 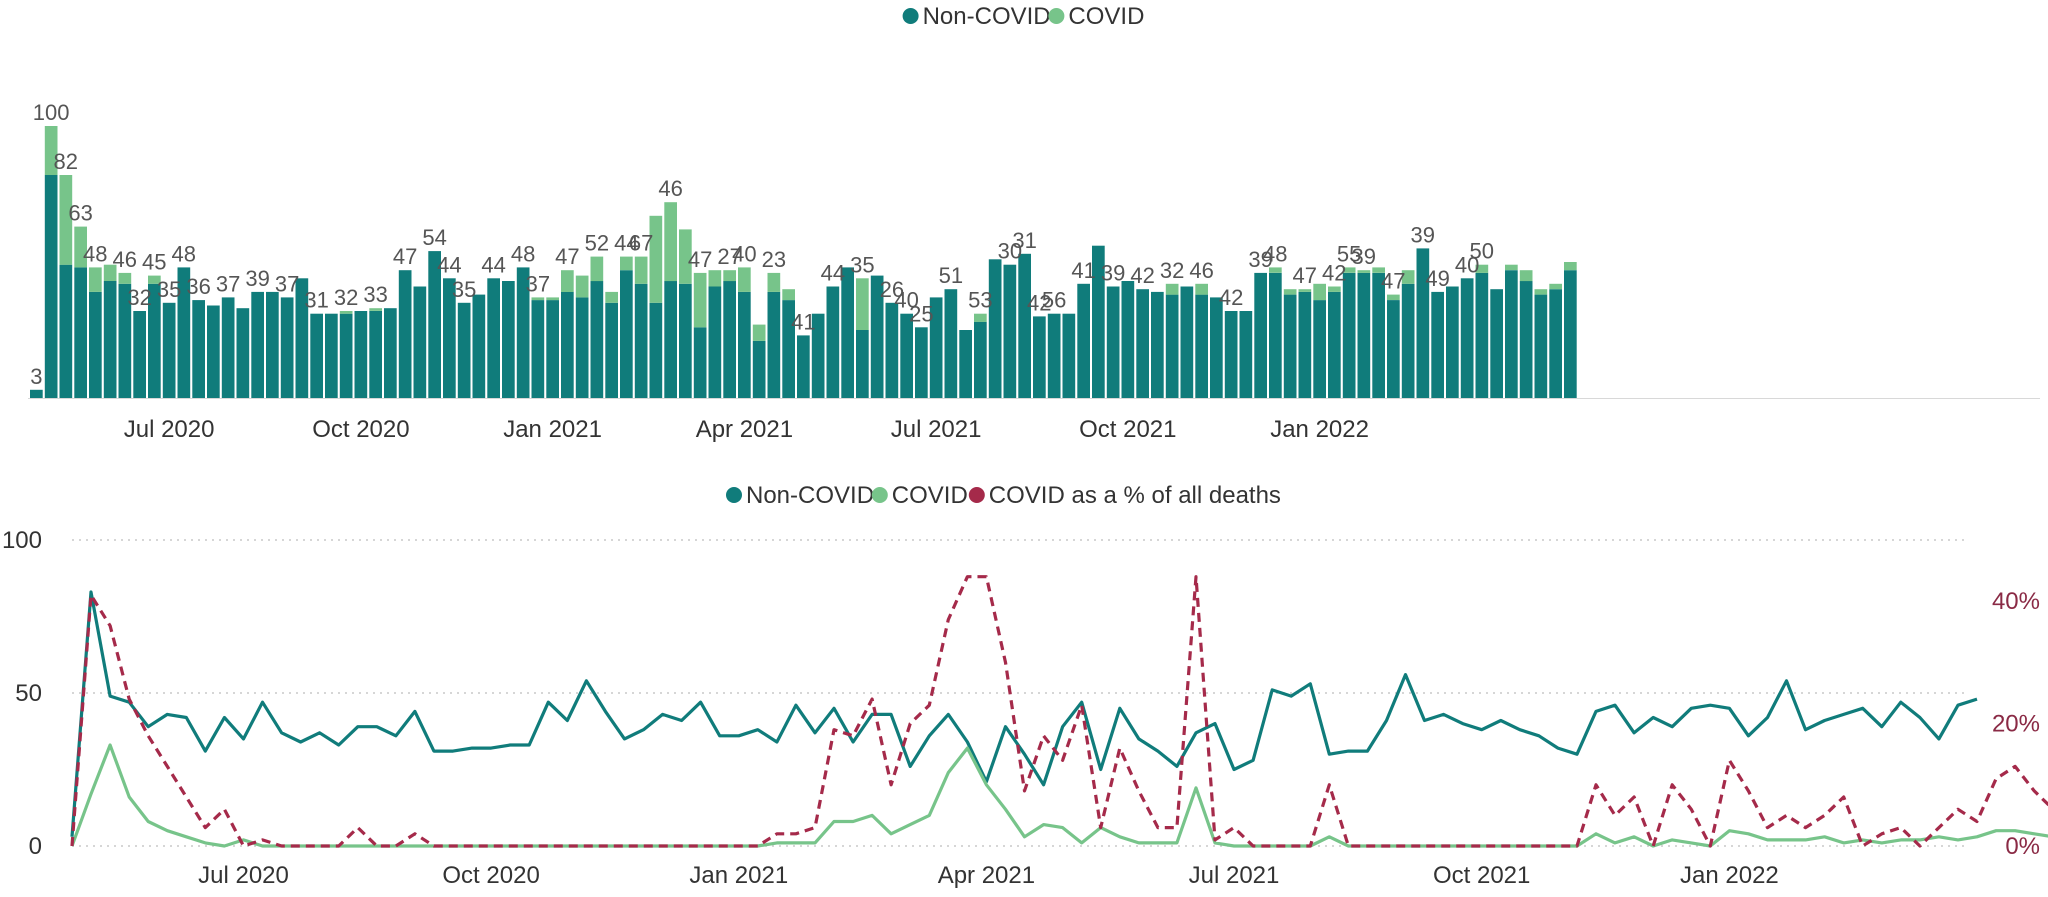 I want to click on y-tick-label: 100, so click(x=22, y=540).